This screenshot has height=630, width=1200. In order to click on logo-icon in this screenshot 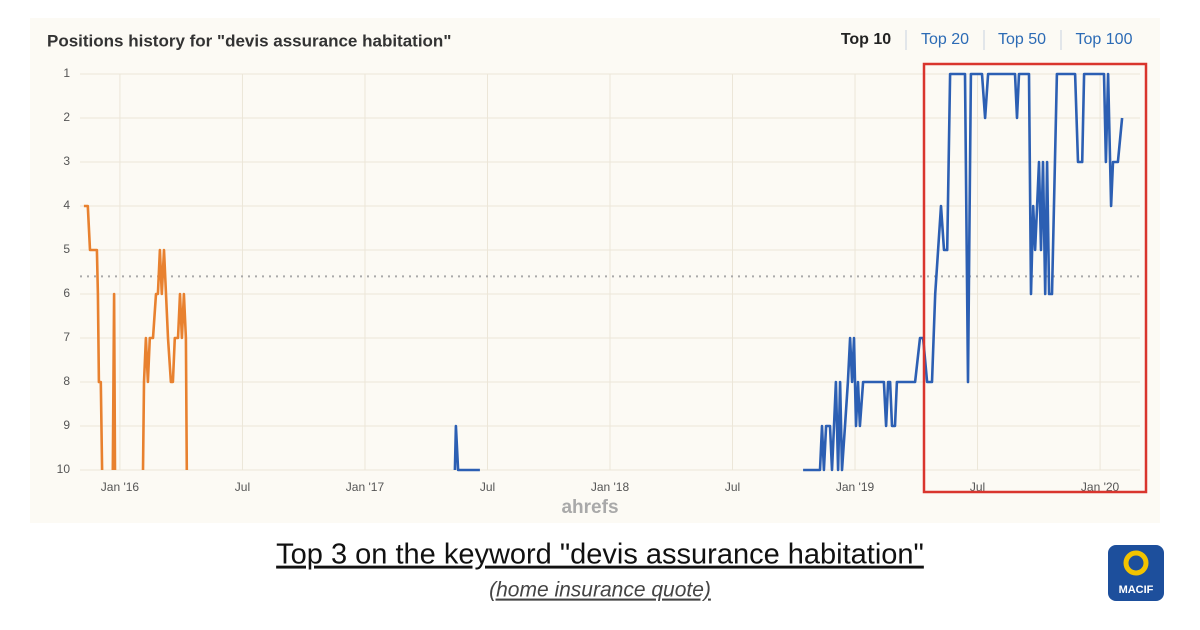, I will do `click(1136, 563)`.